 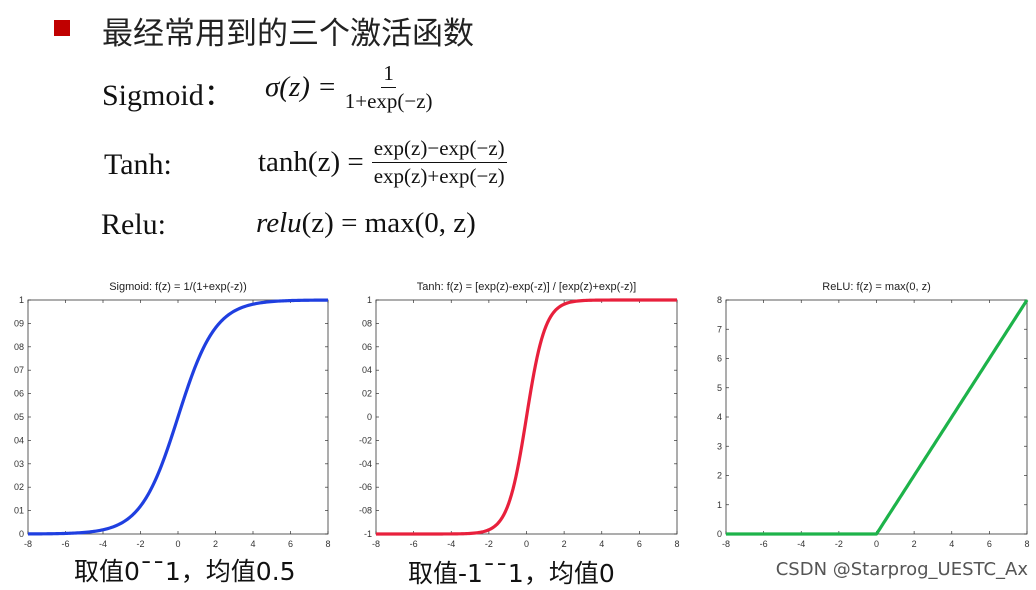 I want to click on sigmoid-name: Sigmoid：, so click(x=168, y=95).